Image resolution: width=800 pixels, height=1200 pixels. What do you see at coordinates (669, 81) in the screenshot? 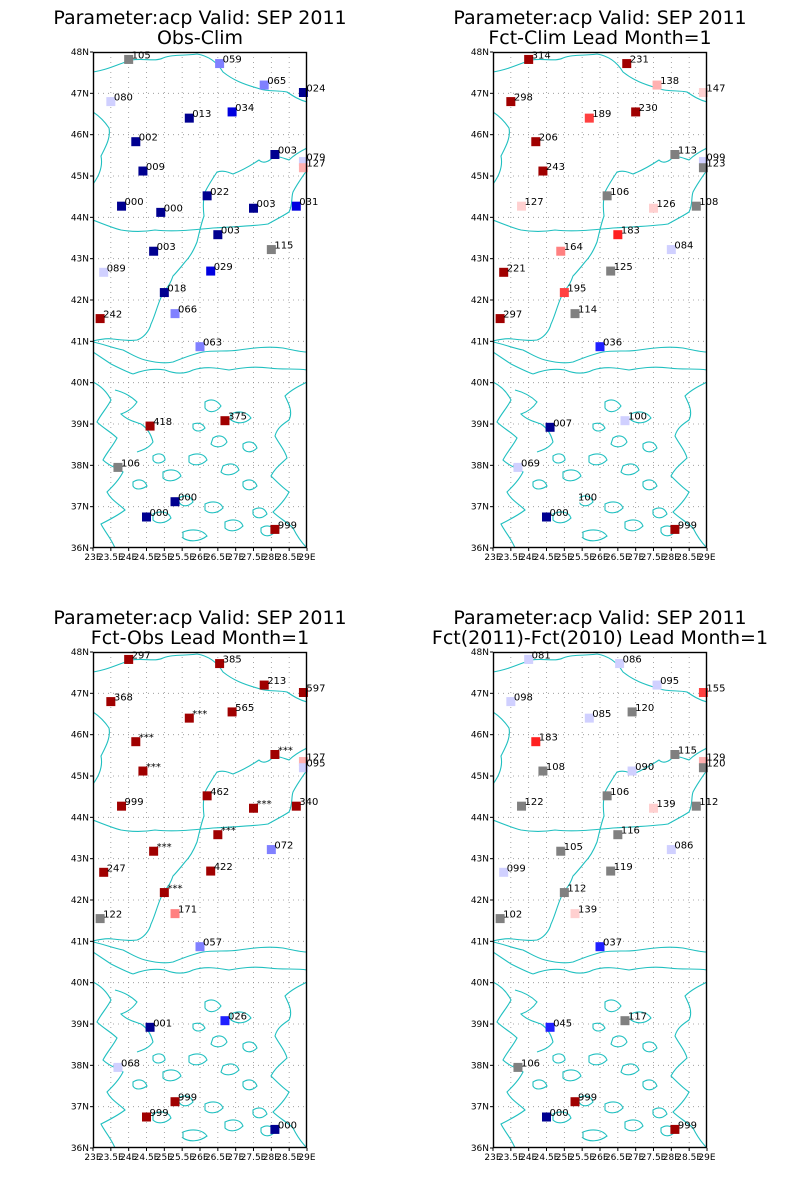
I see `station-value-label: 138` at bounding box center [669, 81].